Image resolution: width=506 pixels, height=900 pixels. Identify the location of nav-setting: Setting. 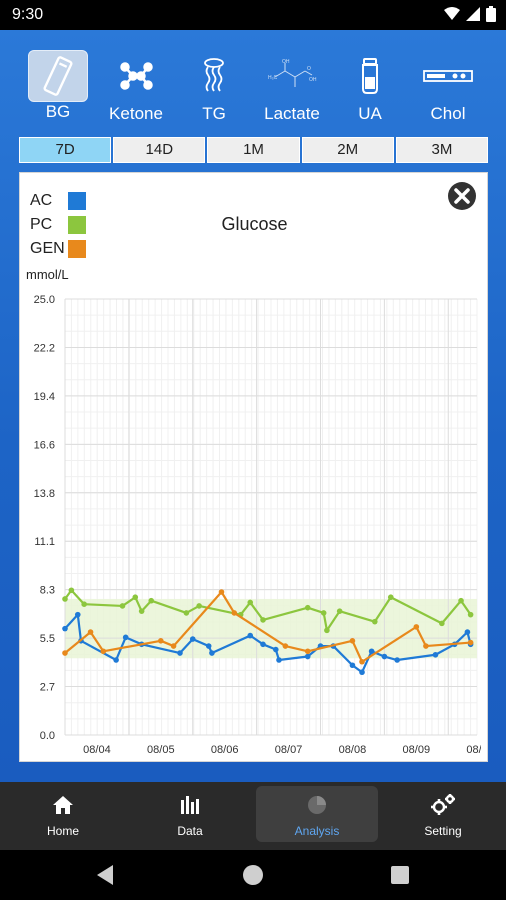
(443, 814).